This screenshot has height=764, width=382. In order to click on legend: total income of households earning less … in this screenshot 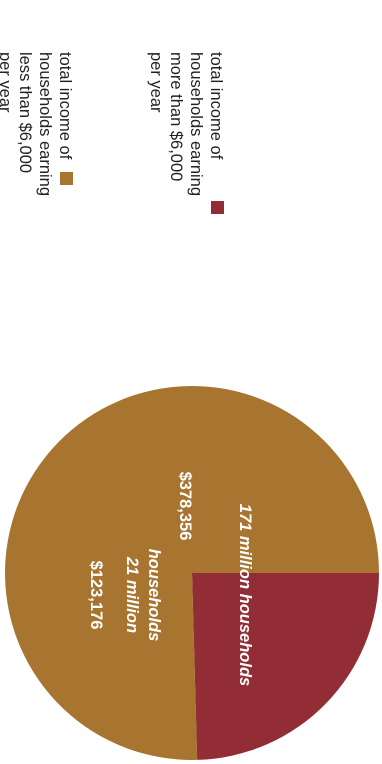, I will do `click(112, 133)`.